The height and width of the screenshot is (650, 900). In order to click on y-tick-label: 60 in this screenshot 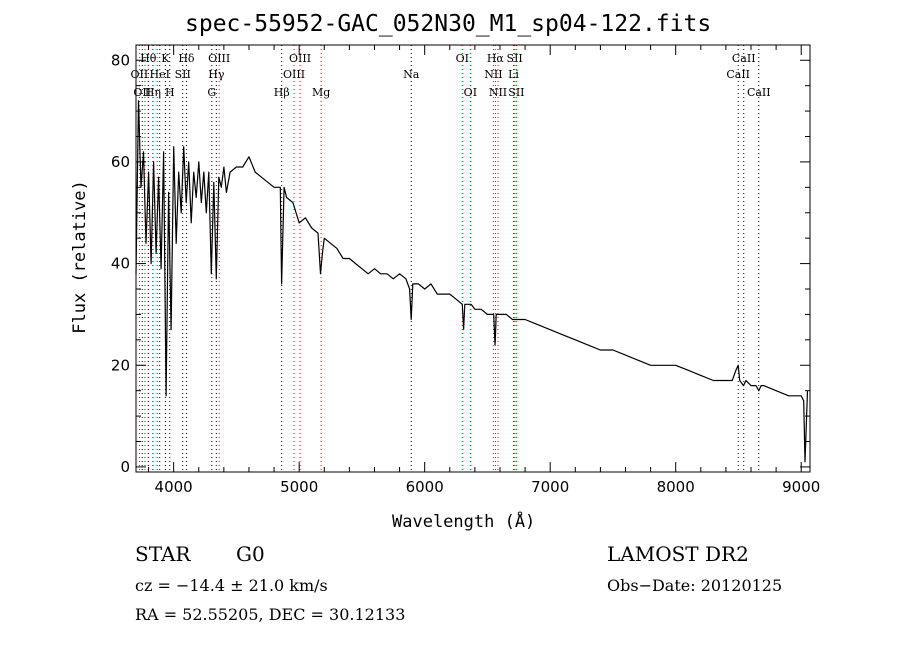, I will do `click(120, 162)`.